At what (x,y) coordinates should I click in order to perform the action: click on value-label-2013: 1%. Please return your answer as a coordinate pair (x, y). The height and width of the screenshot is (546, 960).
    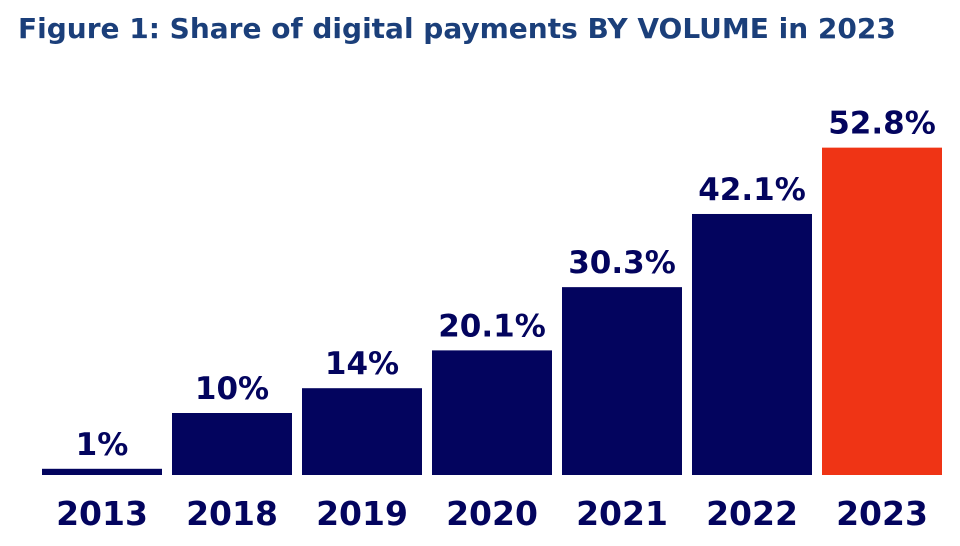
    Looking at the image, I should click on (102, 445).